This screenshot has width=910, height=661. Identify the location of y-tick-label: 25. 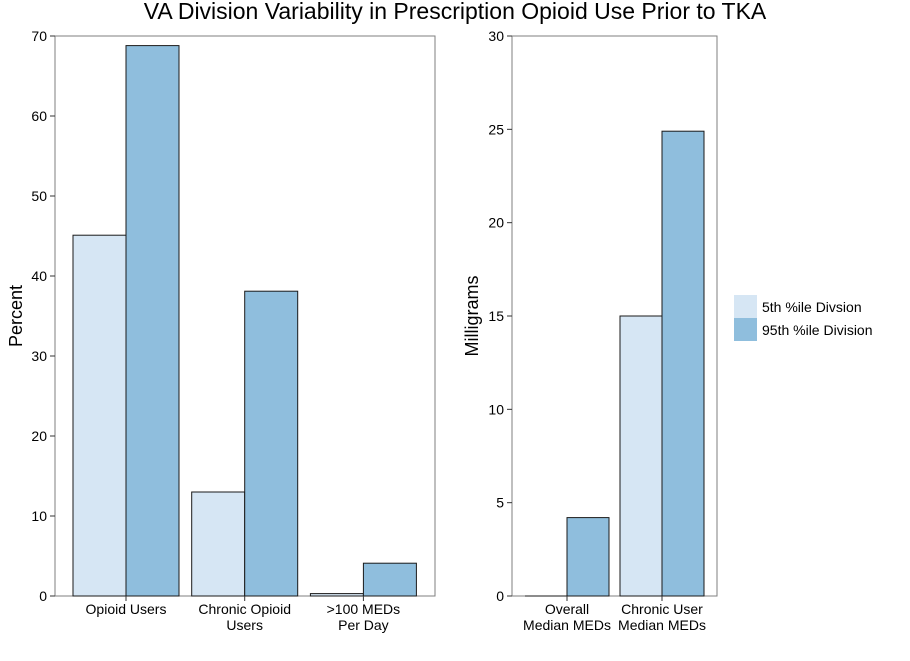
(496, 129).